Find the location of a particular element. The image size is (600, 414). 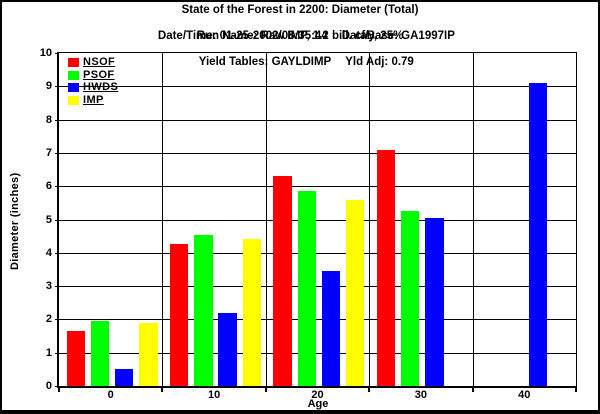

y-tick-label: 7 is located at coordinates (48, 152).